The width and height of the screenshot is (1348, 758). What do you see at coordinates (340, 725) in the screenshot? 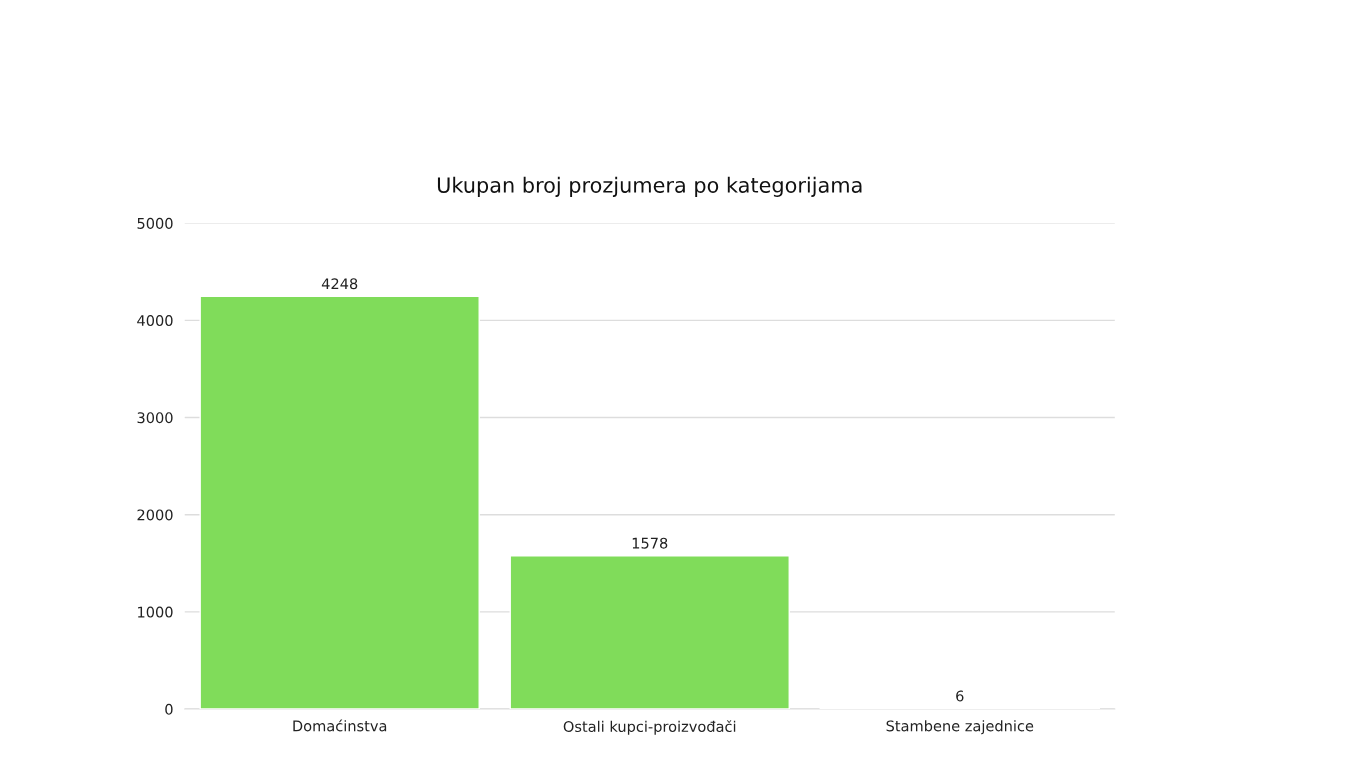
I see `x-tick-label: Domaćinstva` at bounding box center [340, 725].